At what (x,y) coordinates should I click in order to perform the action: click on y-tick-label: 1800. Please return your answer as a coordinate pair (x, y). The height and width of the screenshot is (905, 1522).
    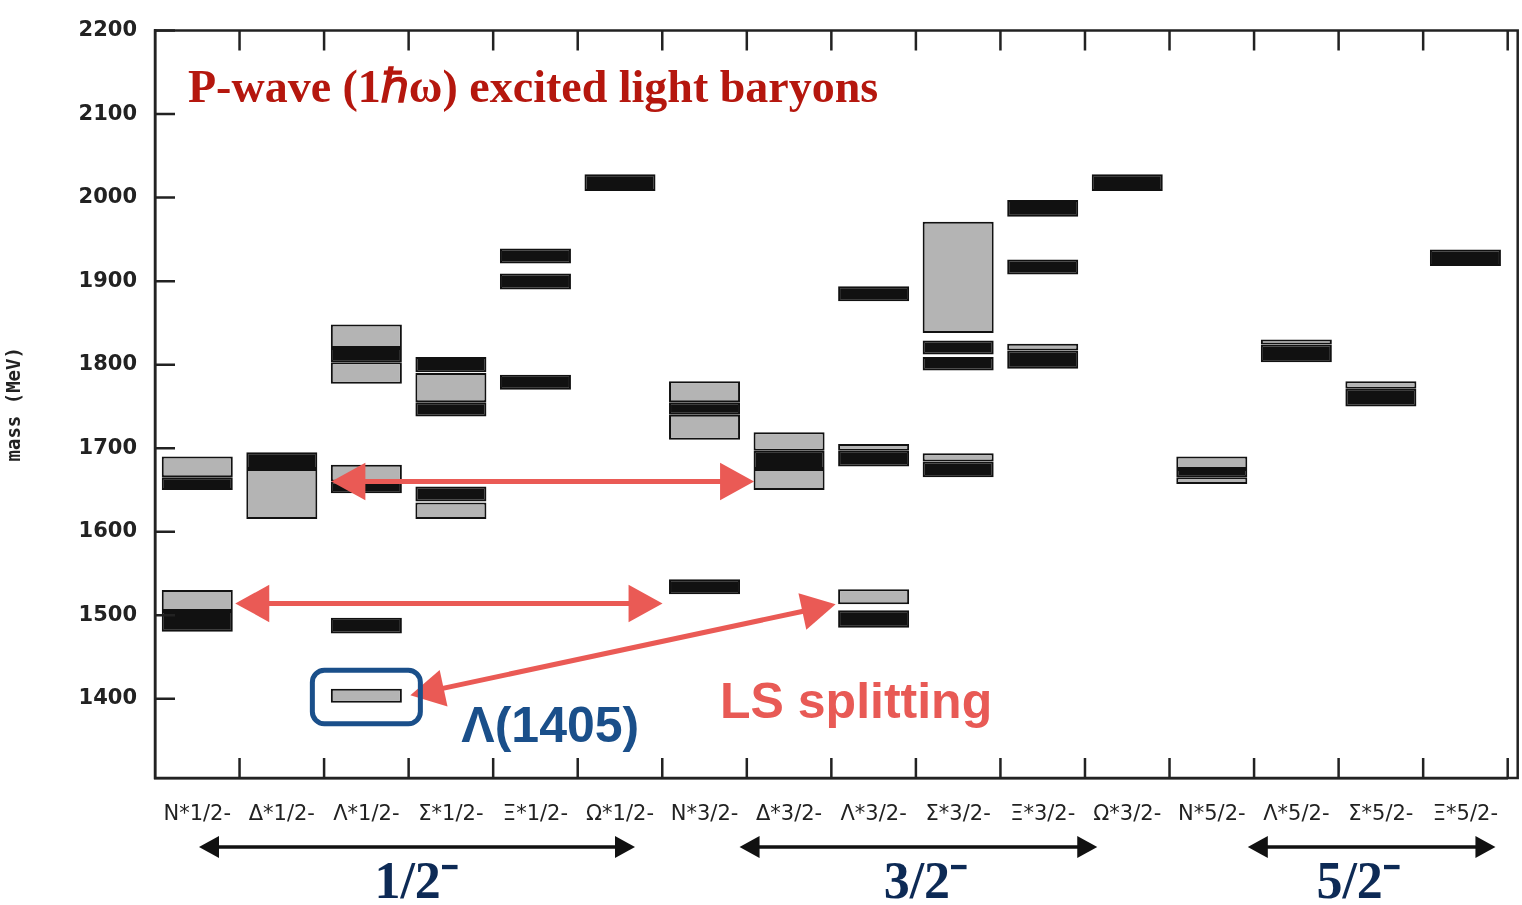
    Looking at the image, I should click on (107, 363).